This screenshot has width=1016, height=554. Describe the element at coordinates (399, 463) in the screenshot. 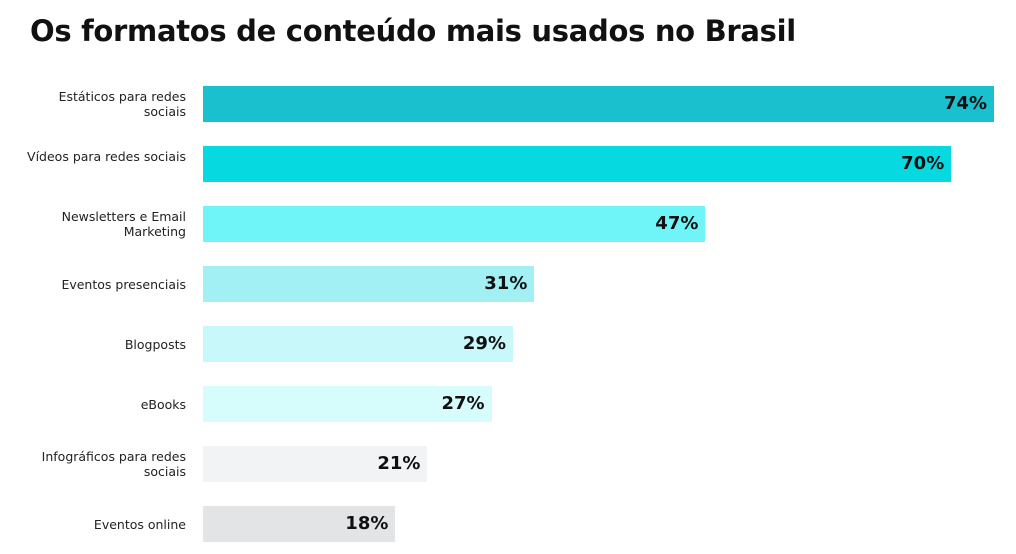

I see `value-label: 21%` at that location.